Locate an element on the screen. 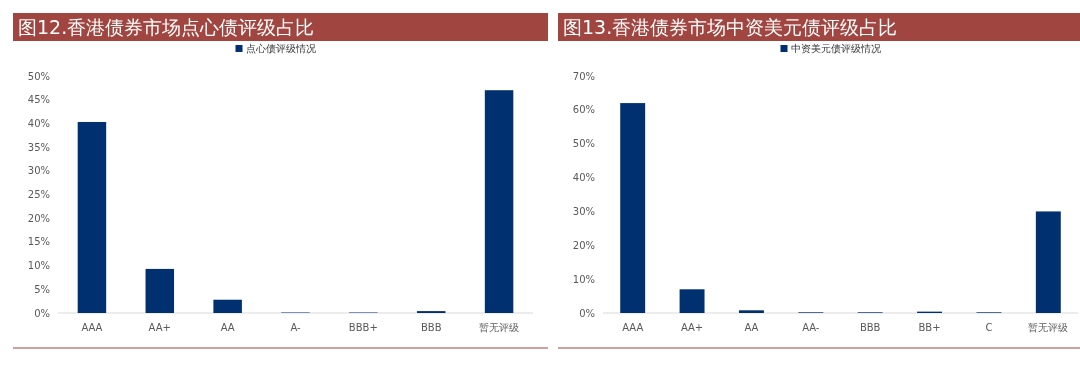  y-tick-label: 25% is located at coordinates (38, 194).